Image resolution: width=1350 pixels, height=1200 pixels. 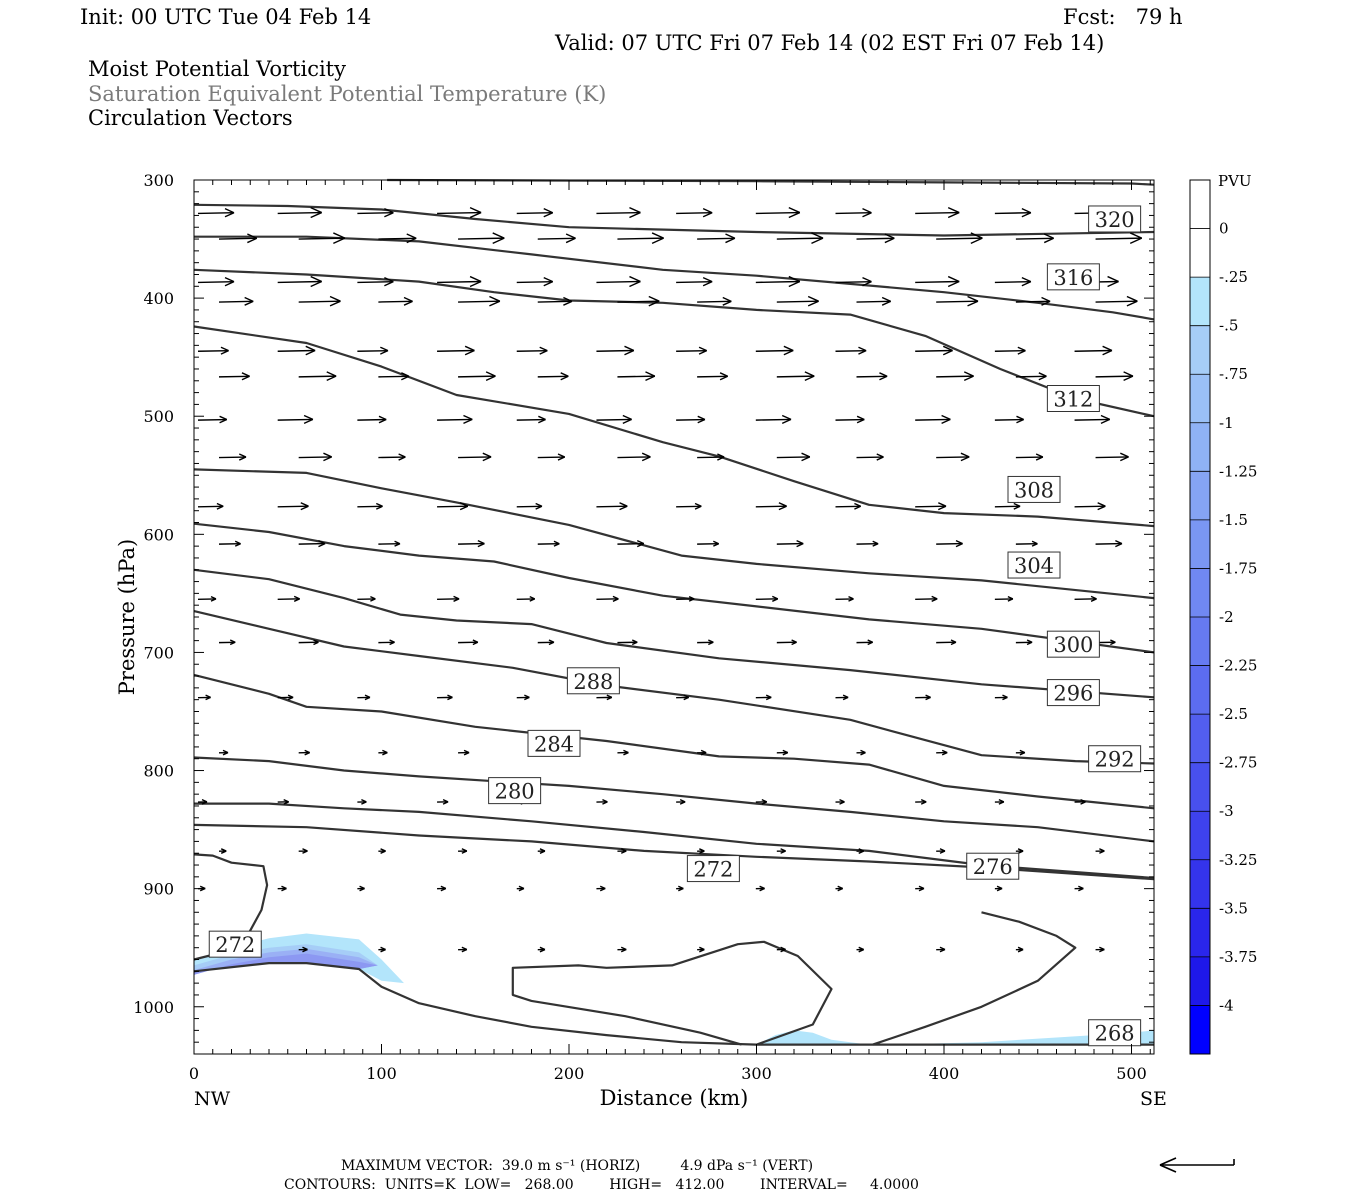 What do you see at coordinates (217, 69) in the screenshot?
I see `field-title-pv: Moist Potential Vorticity` at bounding box center [217, 69].